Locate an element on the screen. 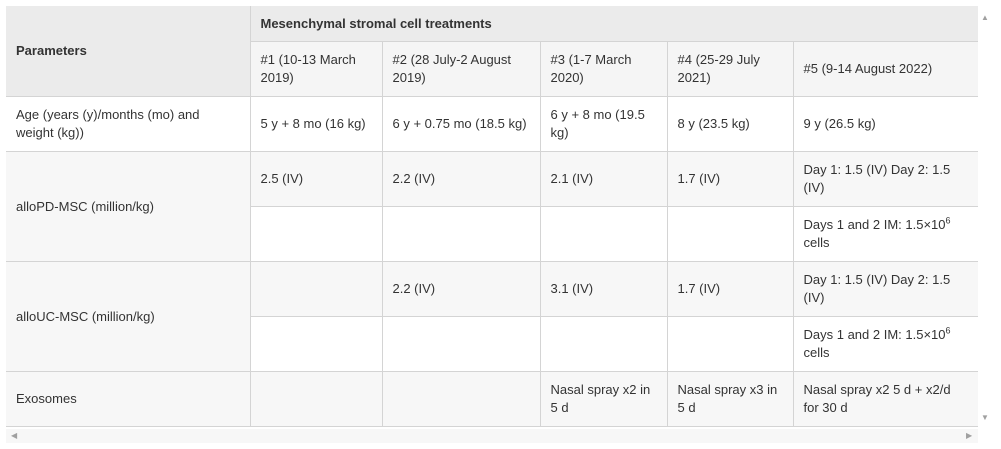 This screenshot has width=1001, height=449. column-header: #2 (28 July-2 August 2019) is located at coordinates (461, 69).